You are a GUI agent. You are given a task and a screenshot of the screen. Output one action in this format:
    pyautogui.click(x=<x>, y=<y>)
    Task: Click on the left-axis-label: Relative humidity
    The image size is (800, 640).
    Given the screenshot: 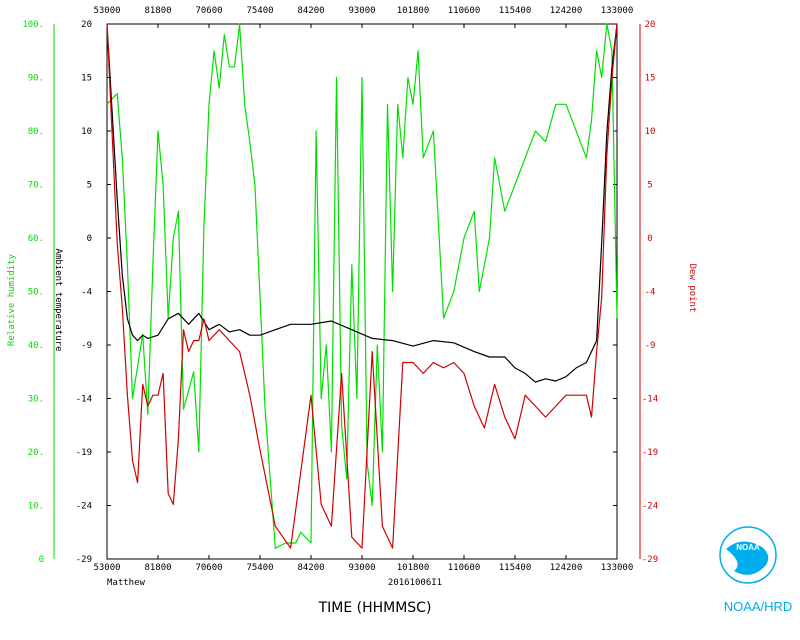 What is the action you would take?
    pyautogui.click(x=12, y=299)
    